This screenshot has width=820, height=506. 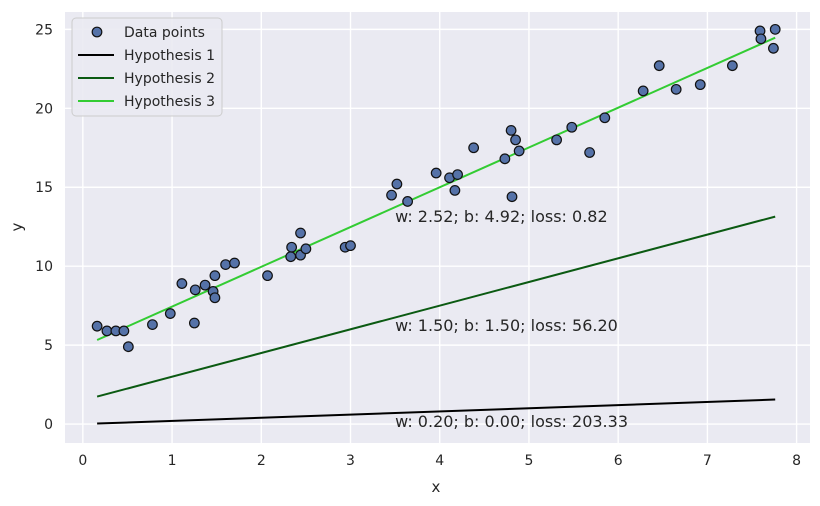 What do you see at coordinates (44, 30) in the screenshot?
I see `y-tick-label: 25` at bounding box center [44, 30].